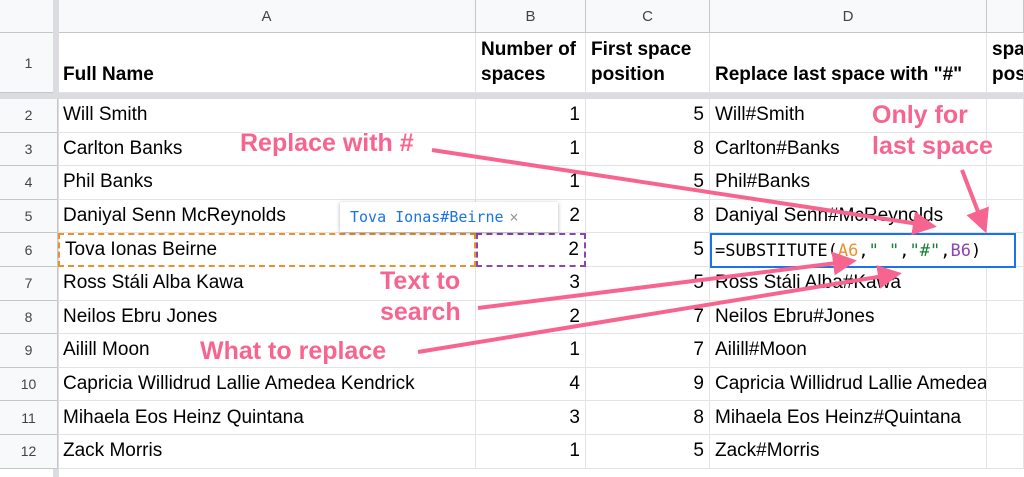 The width and height of the screenshot is (1024, 477). Describe the element at coordinates (29, 149) in the screenshot. I see `row-header: 3` at that location.